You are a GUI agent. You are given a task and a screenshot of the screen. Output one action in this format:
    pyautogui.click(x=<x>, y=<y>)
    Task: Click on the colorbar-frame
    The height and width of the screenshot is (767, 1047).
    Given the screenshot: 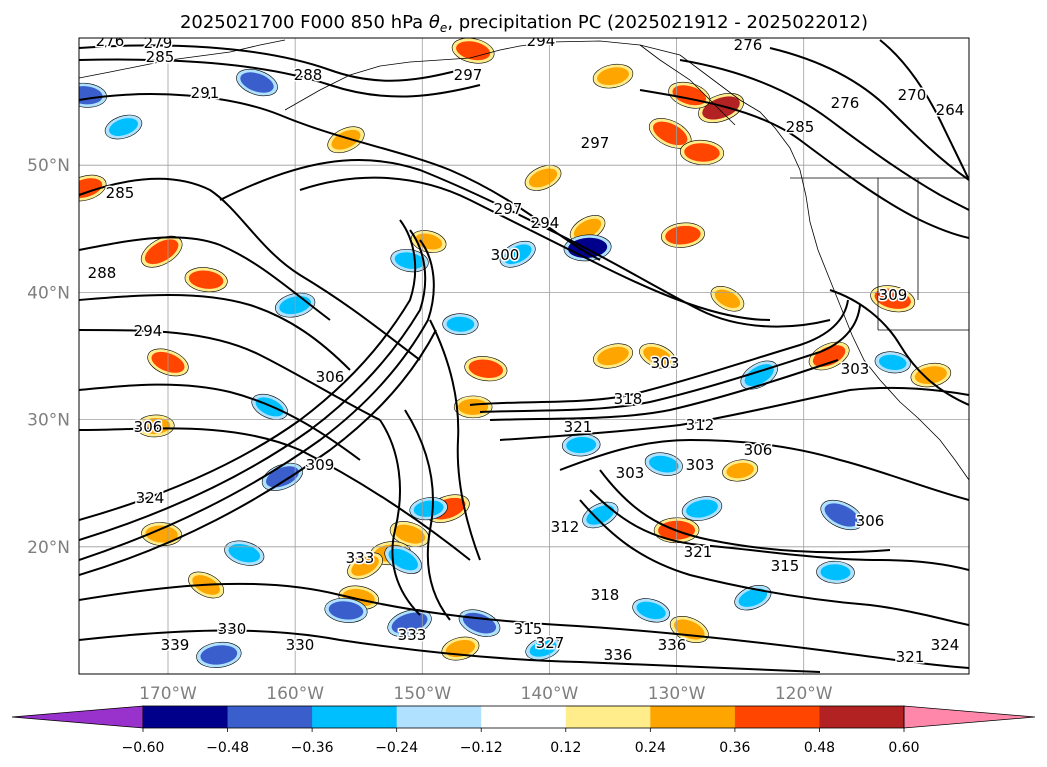 What is the action you would take?
    pyautogui.click(x=523, y=717)
    